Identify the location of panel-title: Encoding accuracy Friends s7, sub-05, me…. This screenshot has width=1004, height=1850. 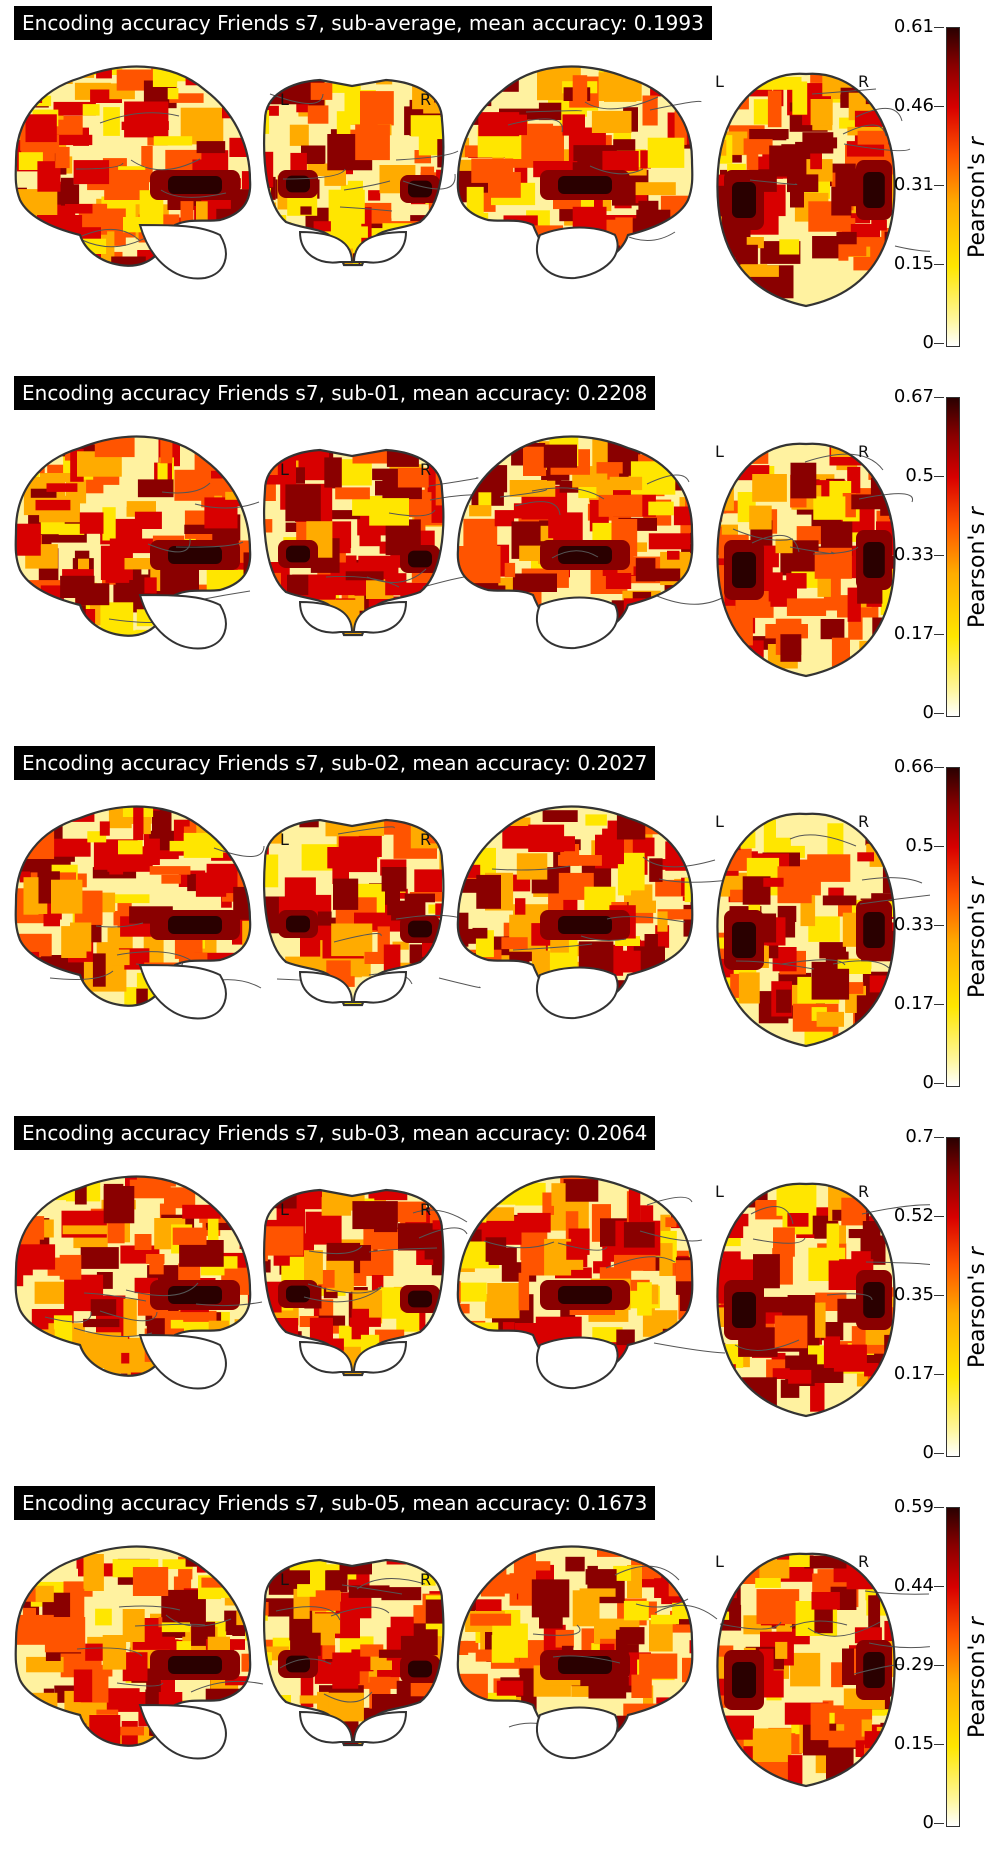
(335, 1503).